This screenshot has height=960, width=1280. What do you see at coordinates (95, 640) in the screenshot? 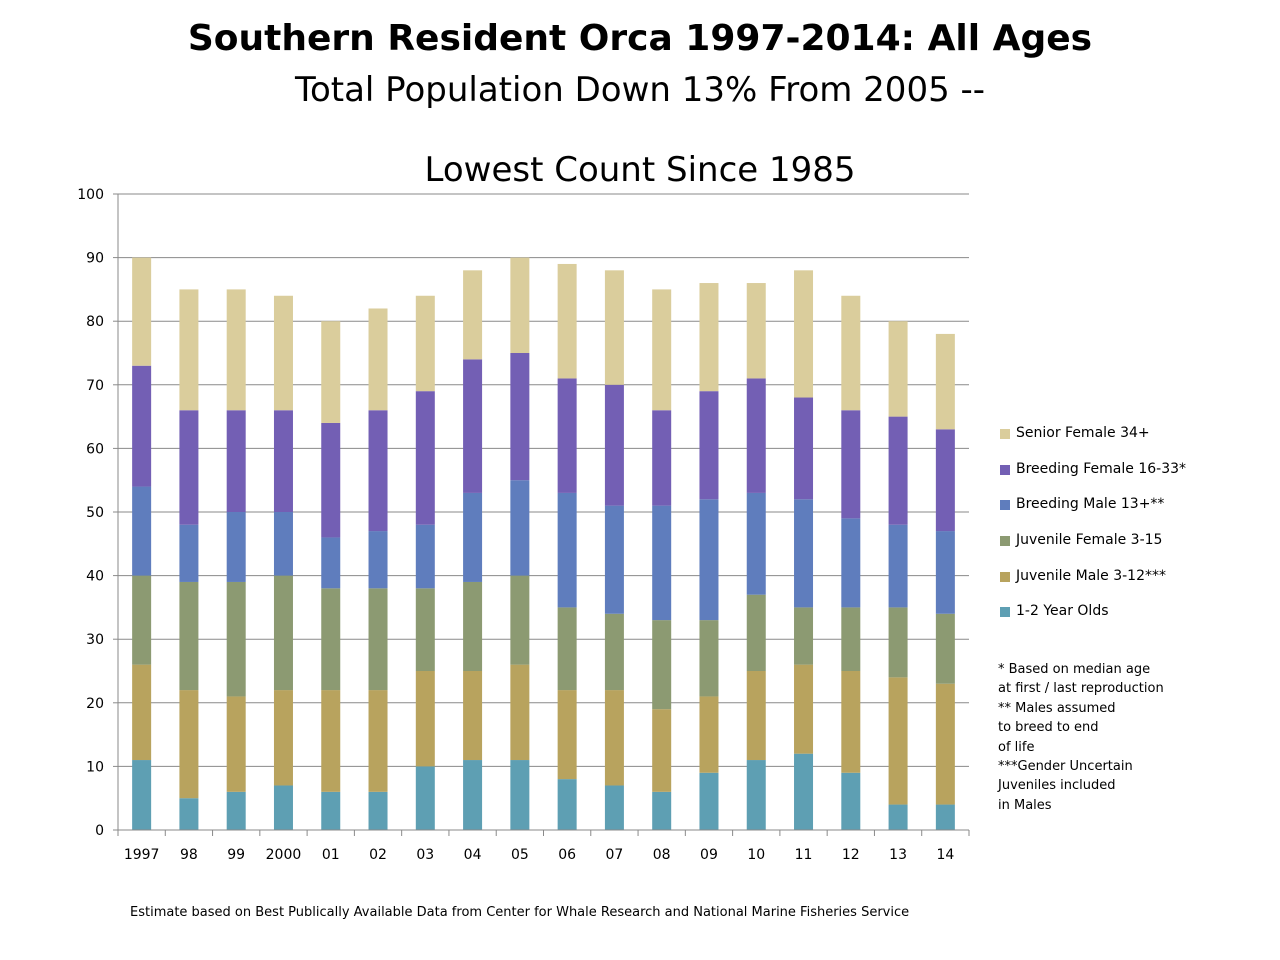
I see `y-tick-label: 30` at bounding box center [95, 640].